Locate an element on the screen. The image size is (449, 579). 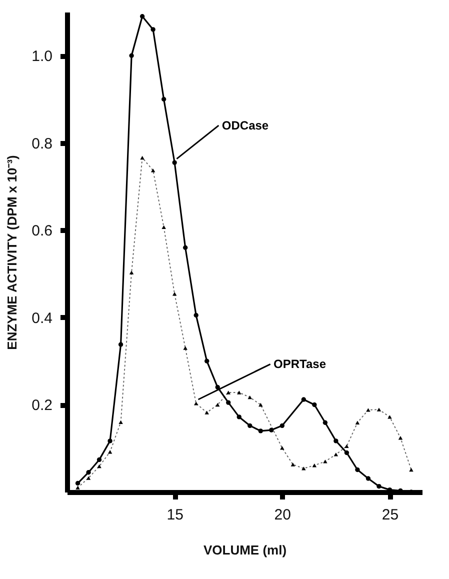
y-tick-label: 0.4 is located at coordinates (42, 318).